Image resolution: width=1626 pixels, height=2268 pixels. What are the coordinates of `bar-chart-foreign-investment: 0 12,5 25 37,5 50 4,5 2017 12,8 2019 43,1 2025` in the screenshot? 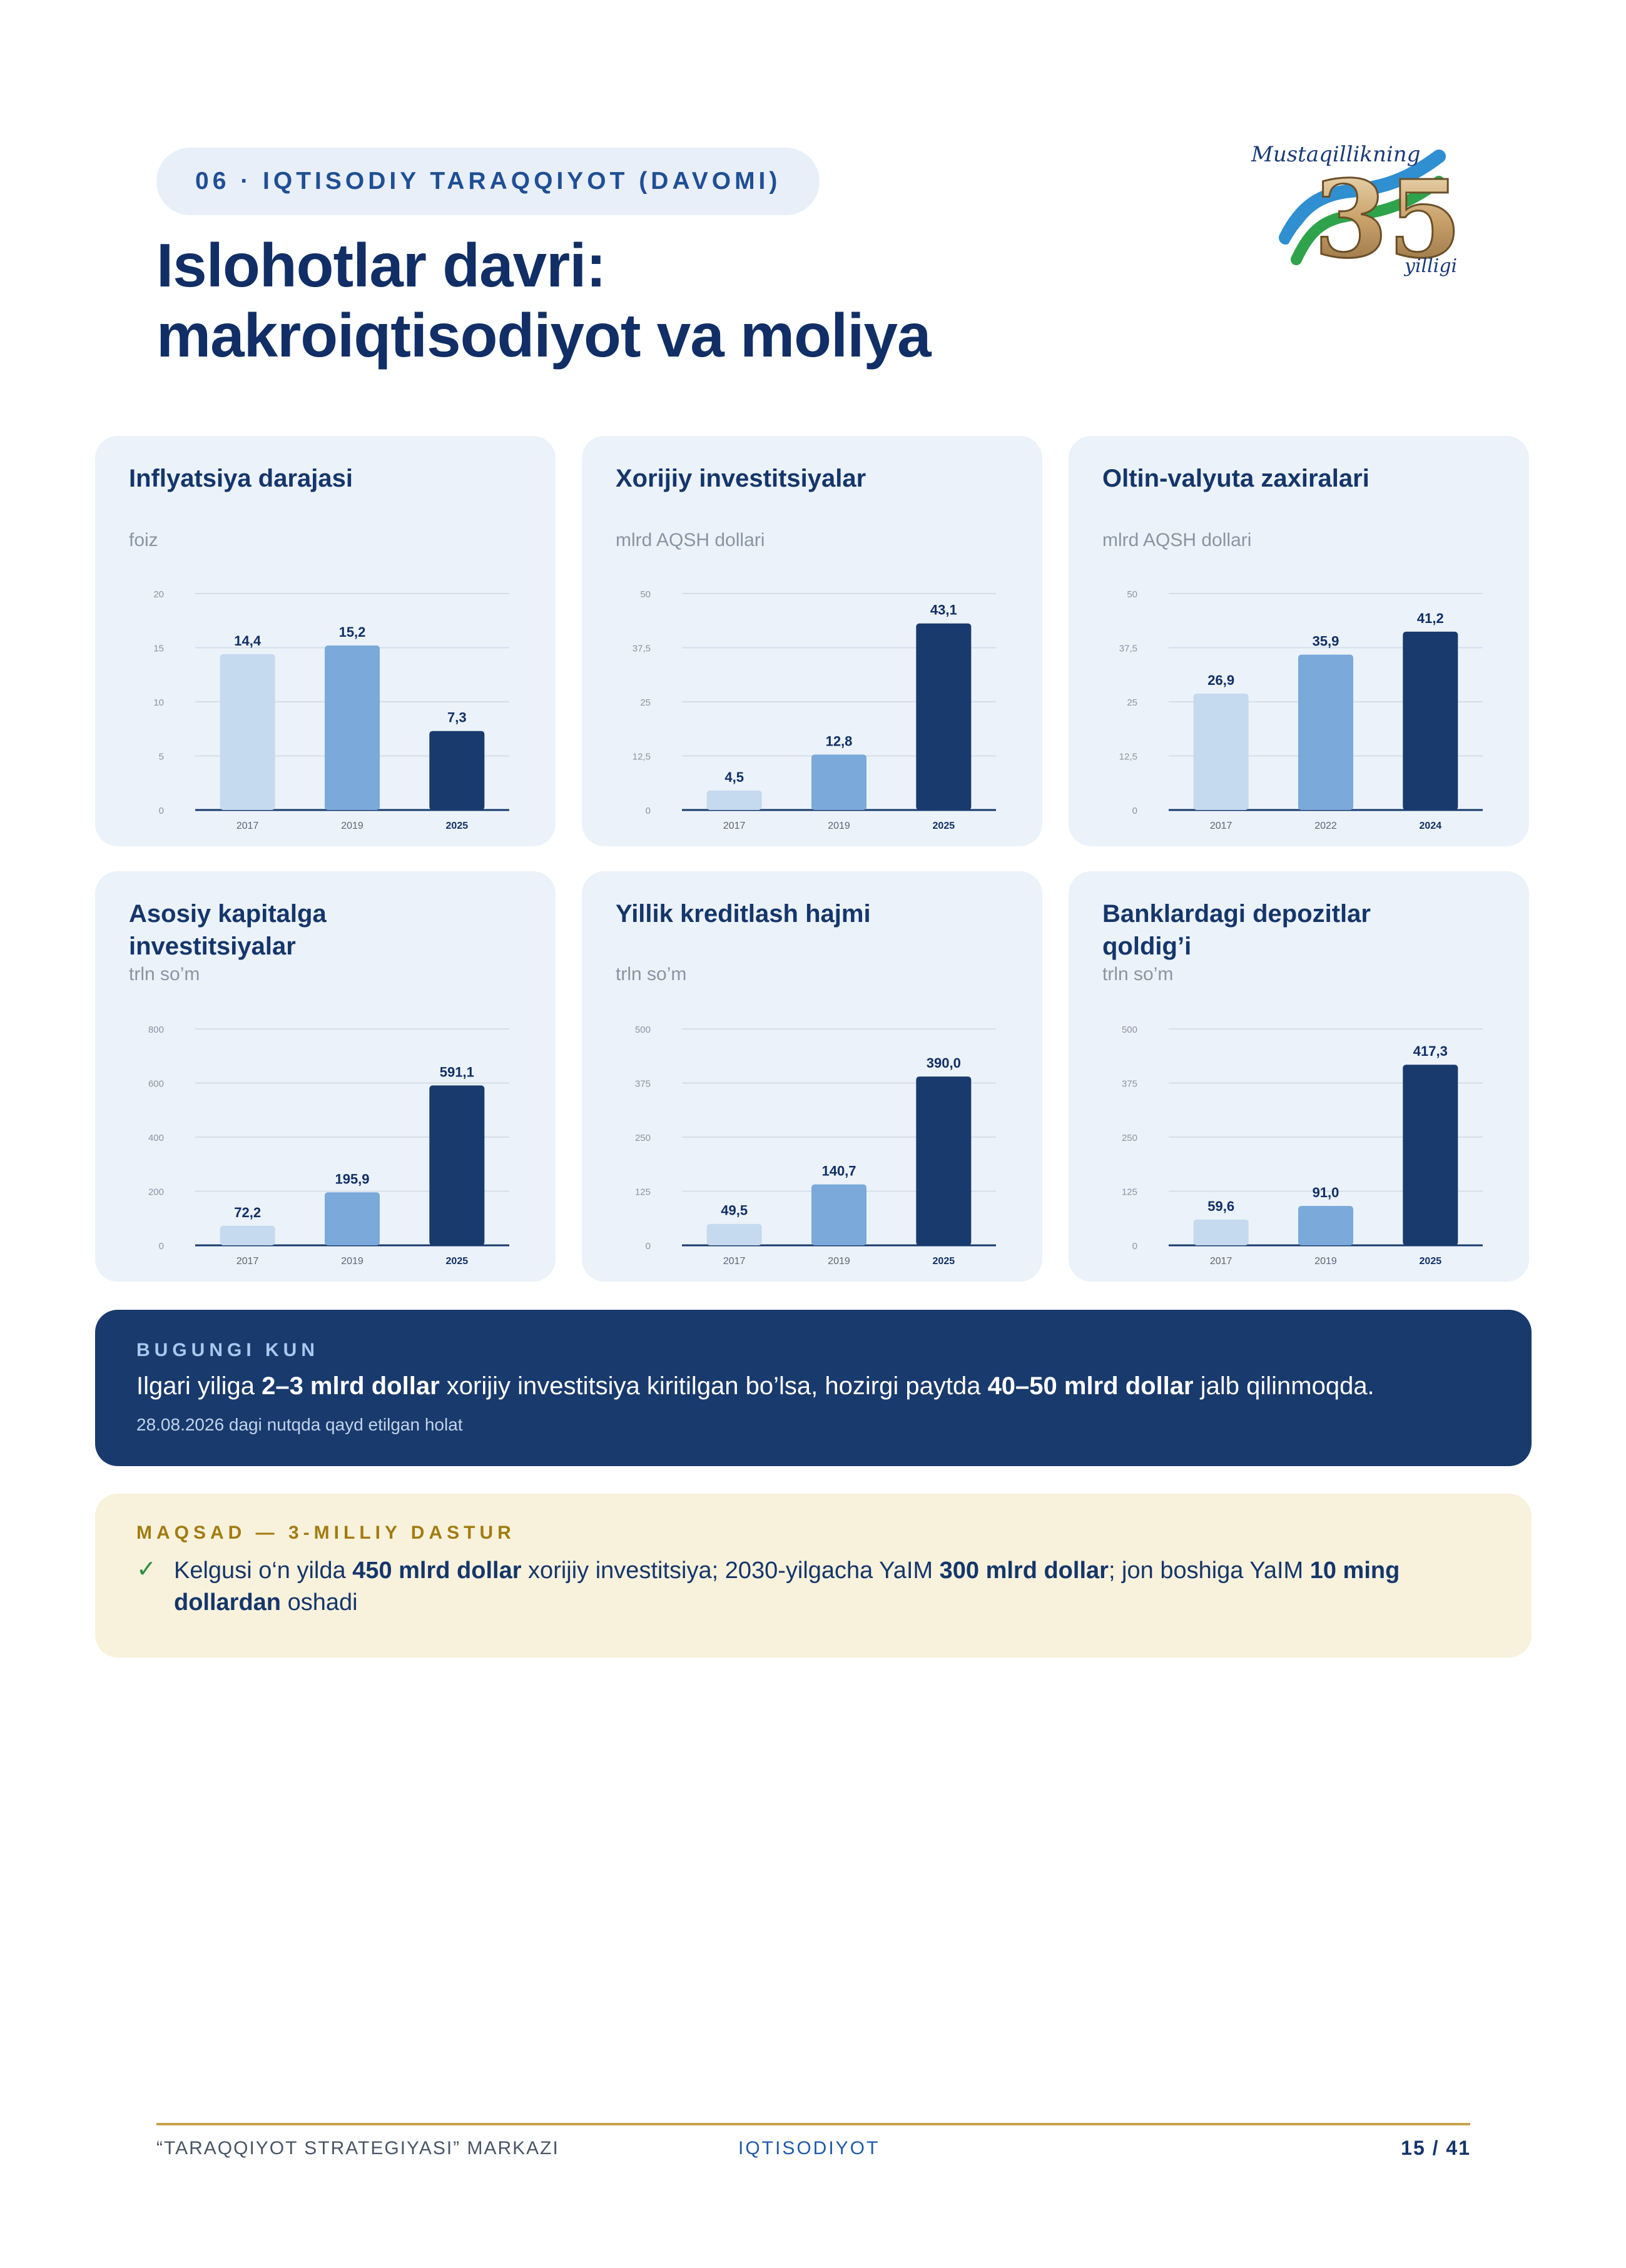 It's located at (814, 710).